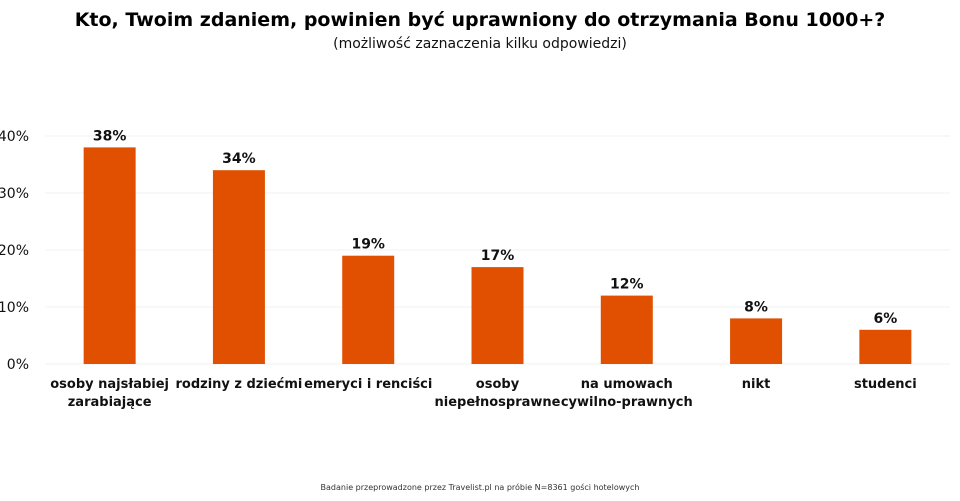 The width and height of the screenshot is (960, 501). Describe the element at coordinates (110, 136) in the screenshot. I see `value-label: 38%` at that location.